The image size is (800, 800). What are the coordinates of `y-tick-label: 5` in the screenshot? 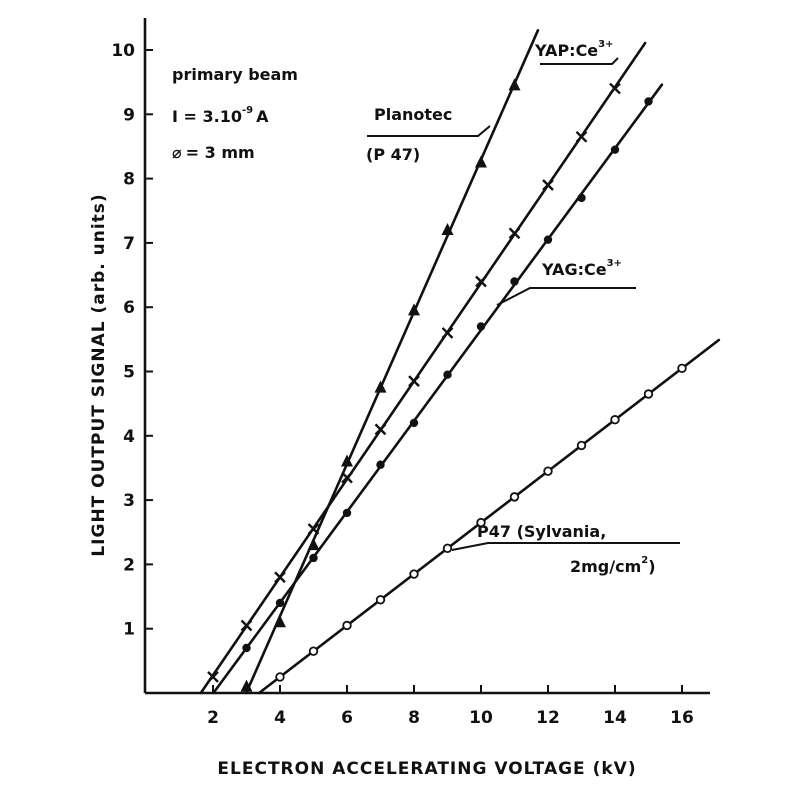 It's located at (129, 373).